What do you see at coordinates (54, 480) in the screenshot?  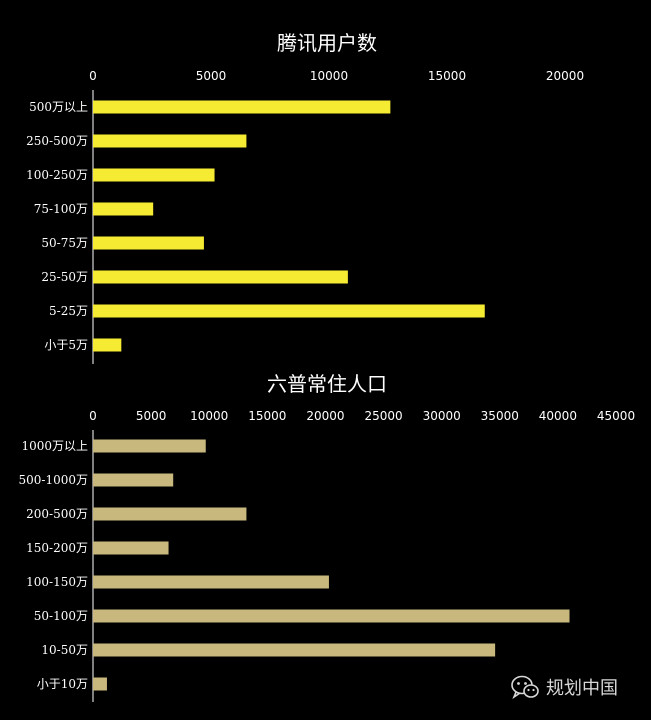 I see `category-label: 500-1000万` at bounding box center [54, 480].